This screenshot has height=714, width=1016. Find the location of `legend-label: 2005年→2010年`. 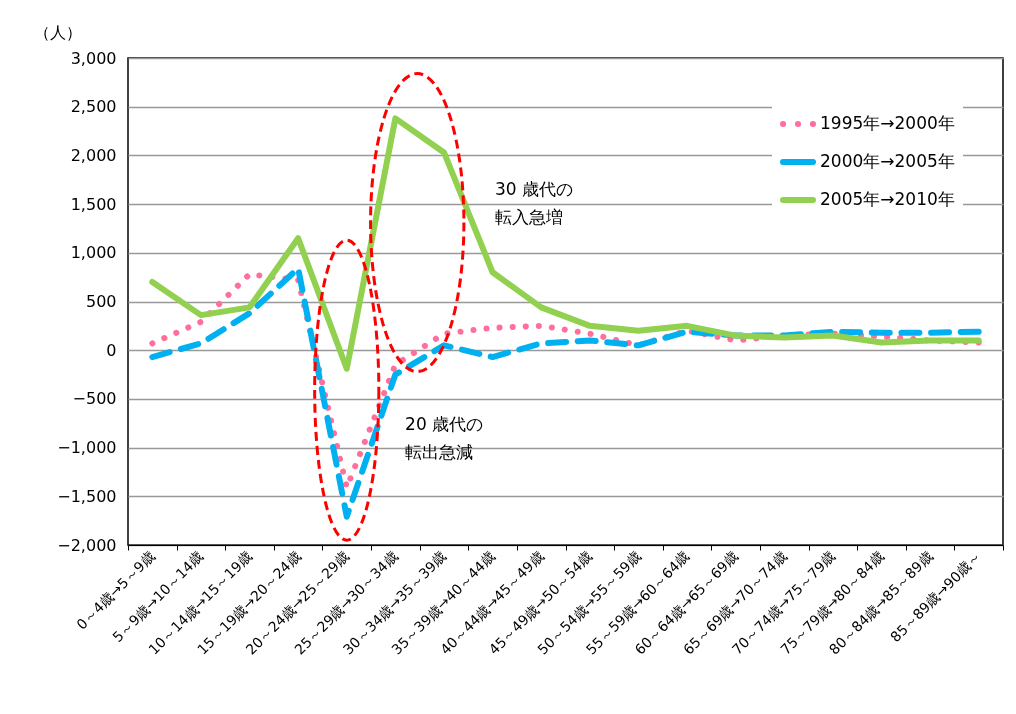

legend-label: 2005年→2010年 is located at coordinates (887, 199).